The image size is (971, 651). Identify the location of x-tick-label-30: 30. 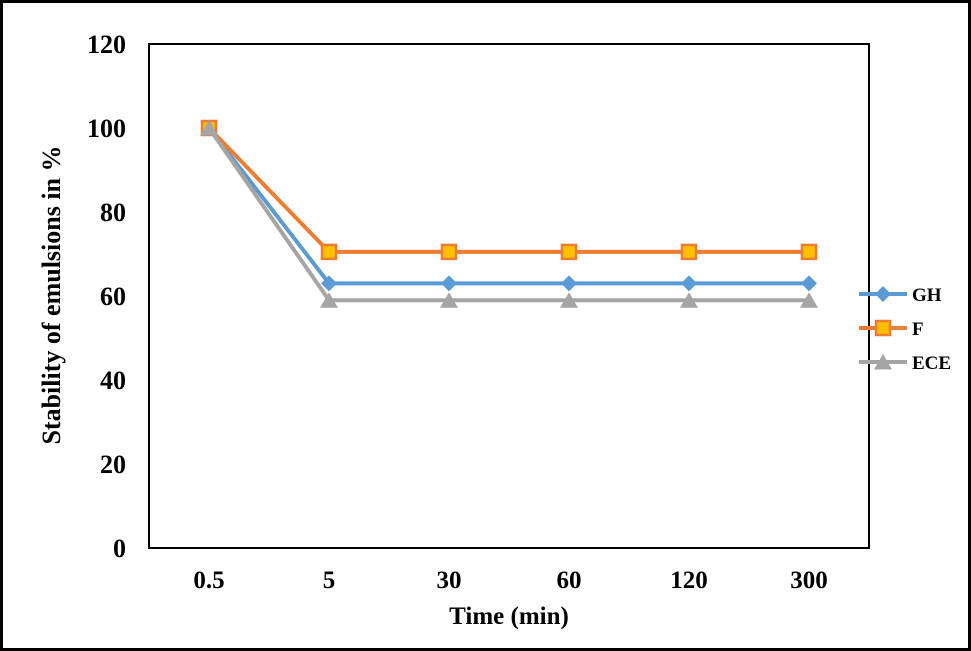
(449, 580).